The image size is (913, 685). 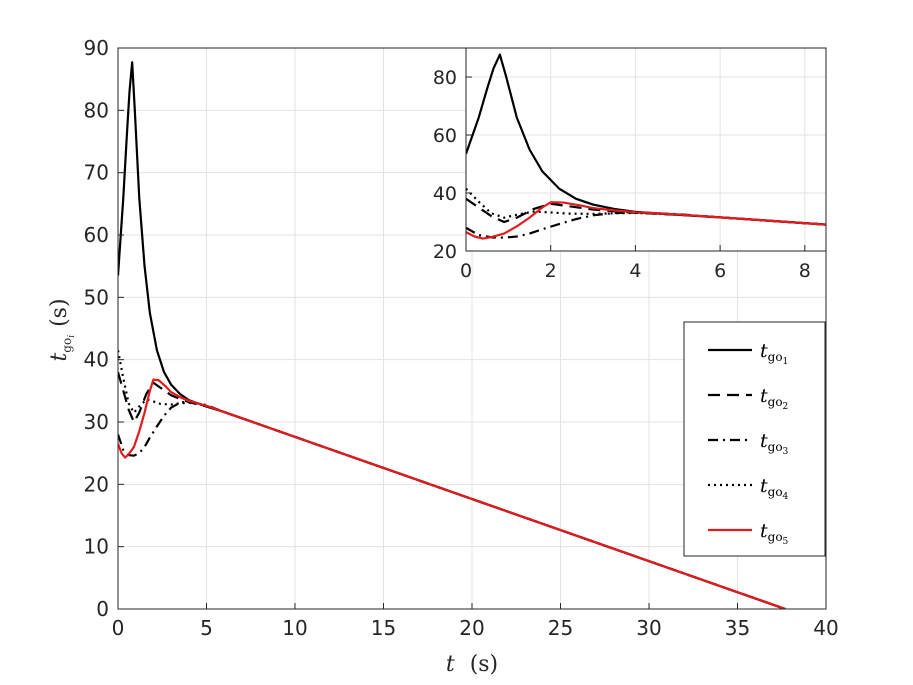 What do you see at coordinates (786, 407) in the screenshot?
I see `legend-label-subsub: 2` at bounding box center [786, 407].